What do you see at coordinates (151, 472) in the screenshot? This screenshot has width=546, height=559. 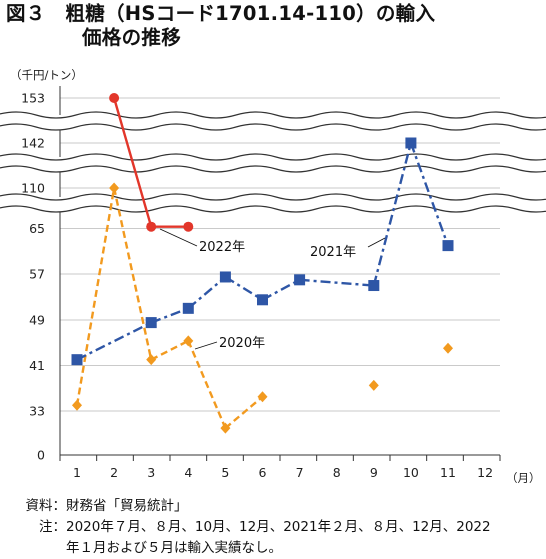 I see `x-tick-label: 3` at bounding box center [151, 472].